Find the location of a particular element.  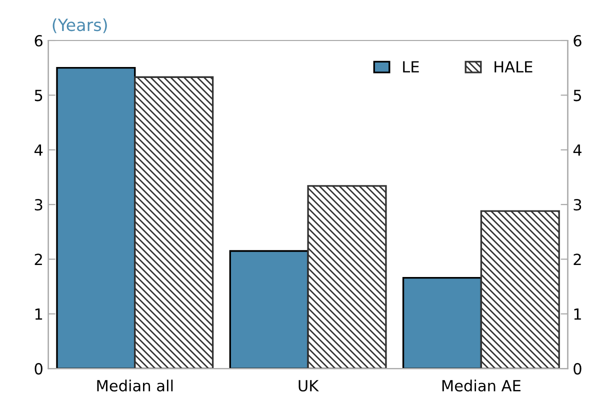

y2-tick-label: 5 is located at coordinates (578, 96).